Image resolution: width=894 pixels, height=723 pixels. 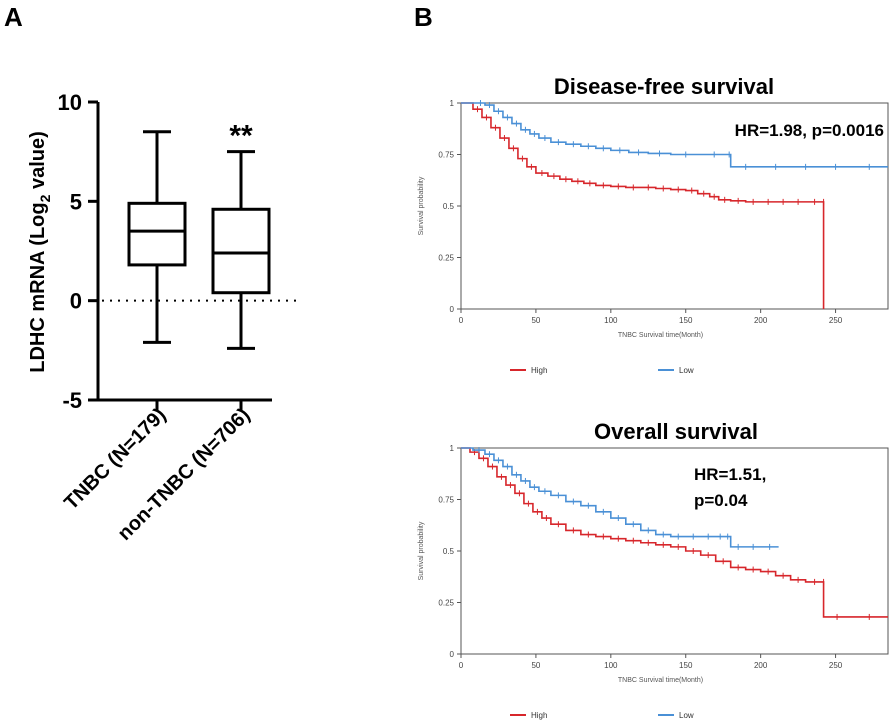 I want to click on panel-label-a: A, so click(x=13, y=17).